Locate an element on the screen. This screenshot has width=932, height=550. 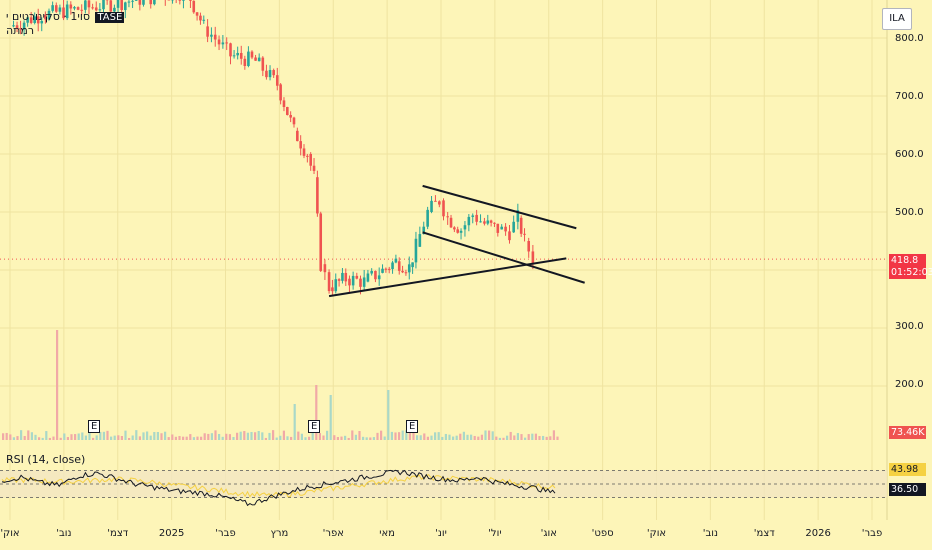
trendline-support is located at coordinates (447, 277).